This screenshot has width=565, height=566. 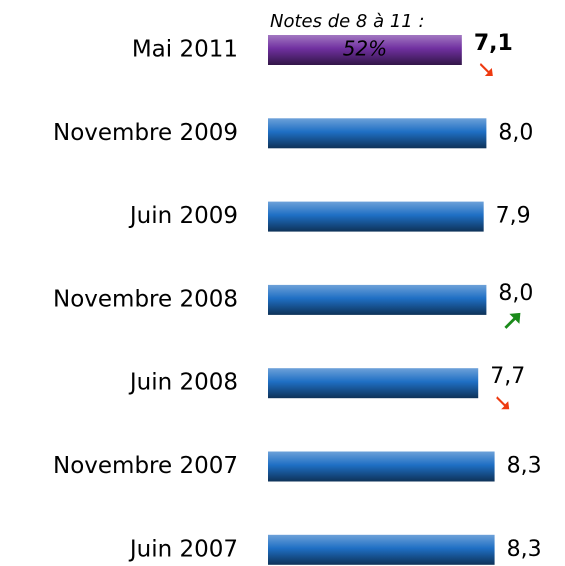 What do you see at coordinates (183, 383) in the screenshot?
I see `category-label: Juin 2008` at bounding box center [183, 383].